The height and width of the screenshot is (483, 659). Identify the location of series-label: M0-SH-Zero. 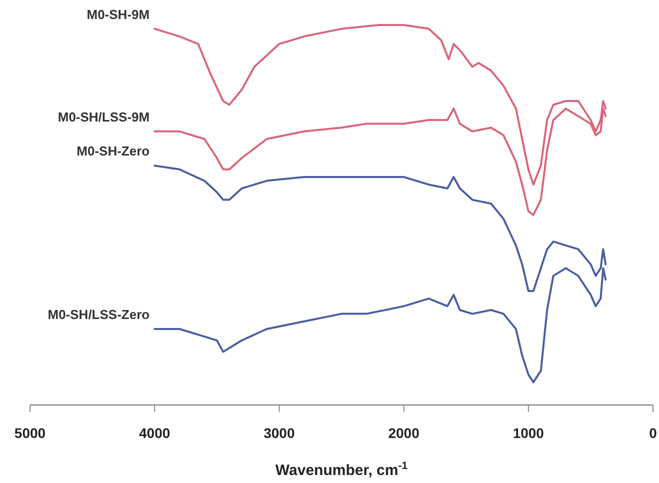
(113, 151).